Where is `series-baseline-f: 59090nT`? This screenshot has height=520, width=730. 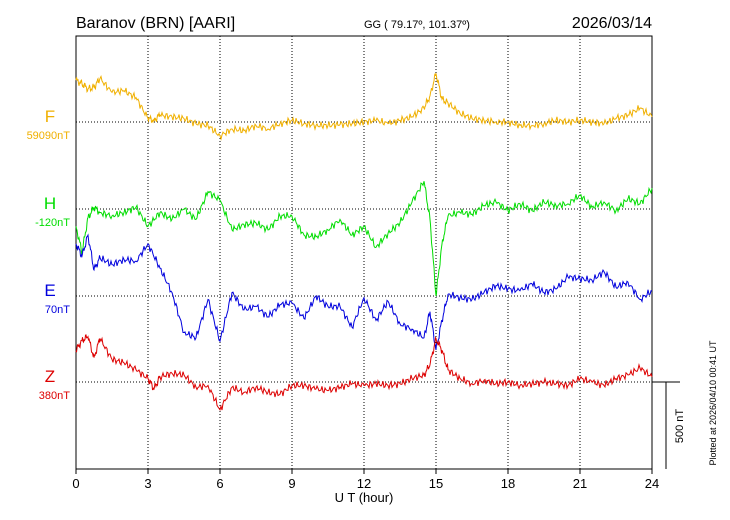 series-baseline-f: 59090nT is located at coordinates (49, 136).